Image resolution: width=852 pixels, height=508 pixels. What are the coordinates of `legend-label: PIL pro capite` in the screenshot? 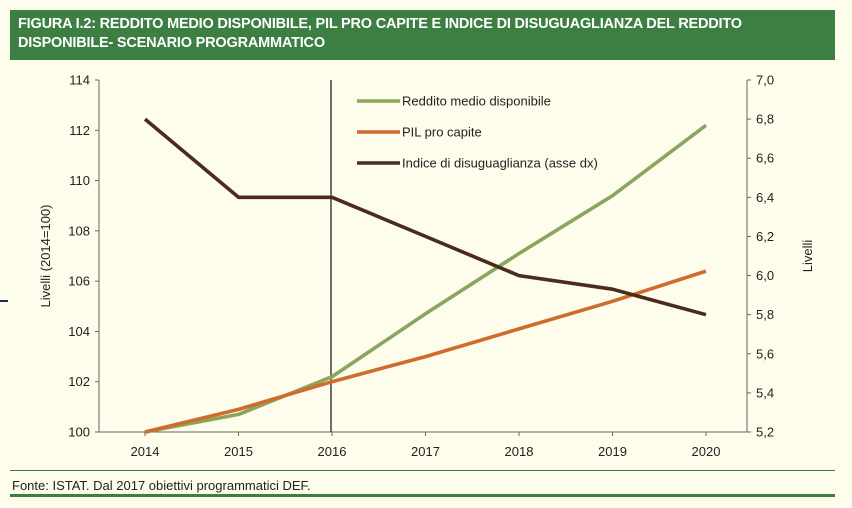 It's located at (442, 132).